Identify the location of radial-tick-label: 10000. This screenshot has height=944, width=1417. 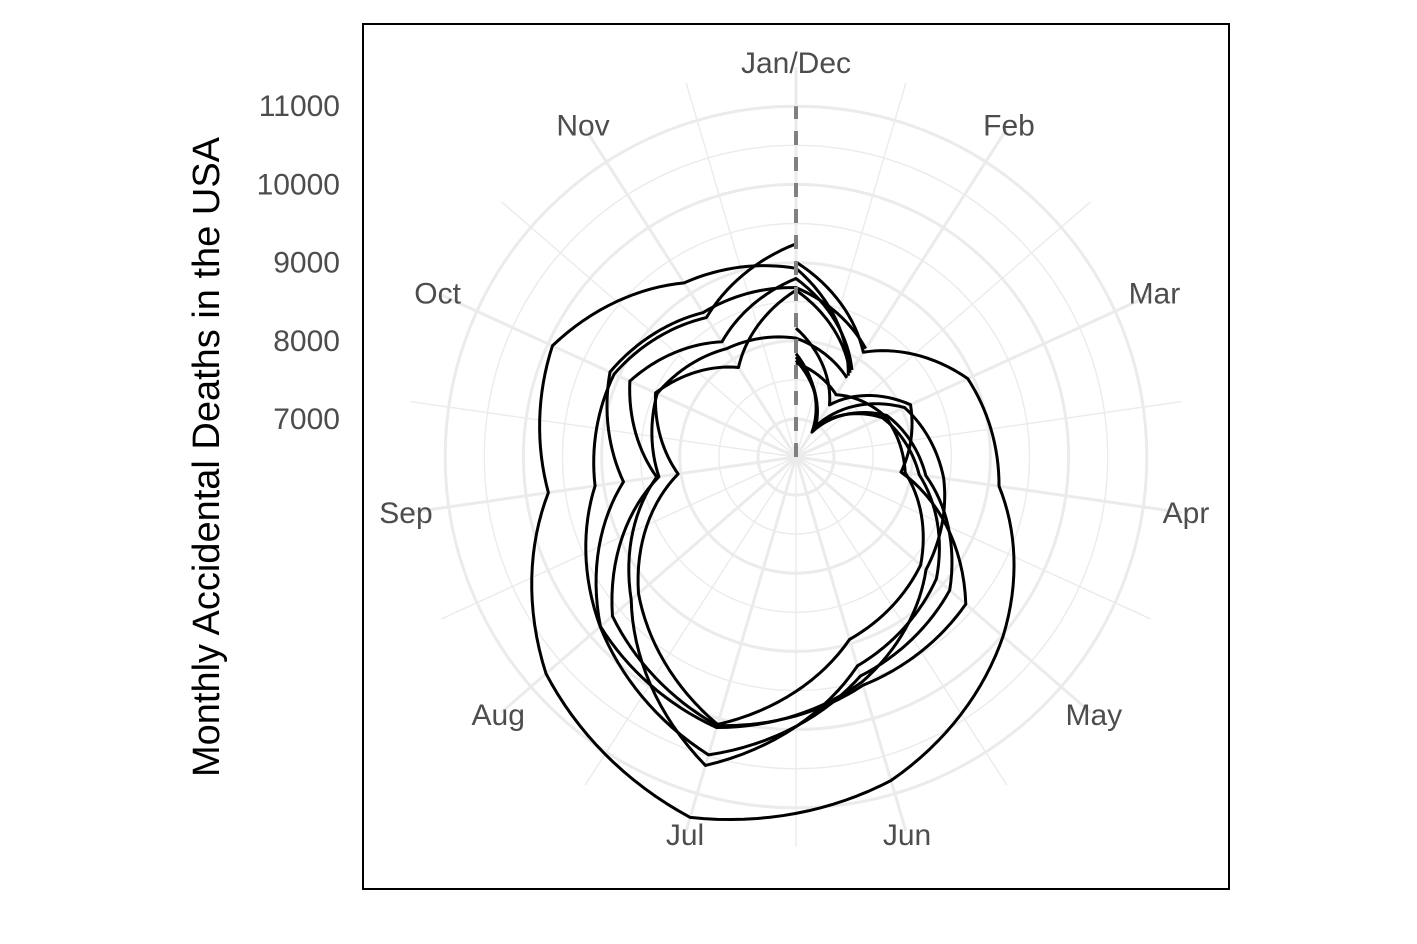
(298, 184).